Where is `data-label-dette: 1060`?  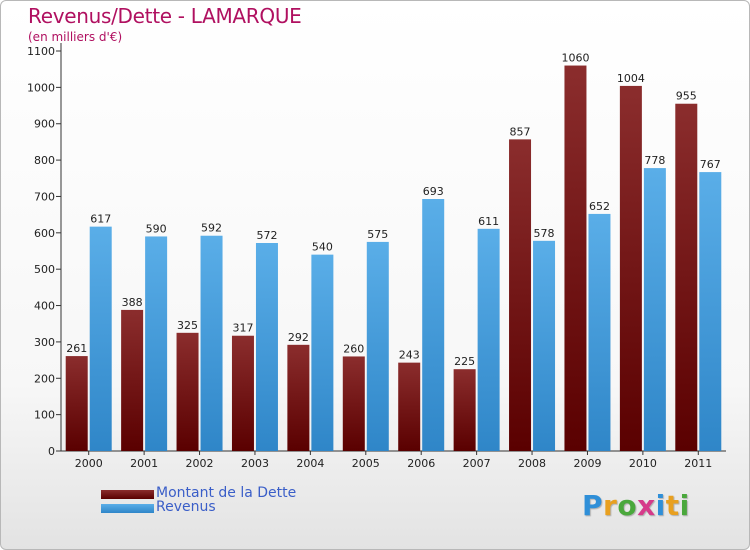 data-label-dette: 1060 is located at coordinates (575, 58).